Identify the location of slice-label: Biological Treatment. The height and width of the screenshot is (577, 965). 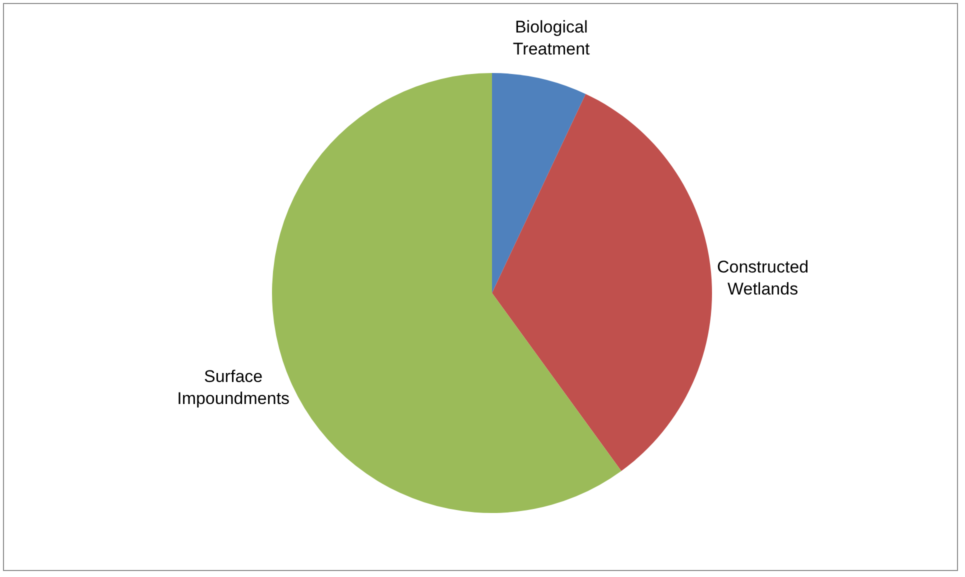
(551, 38).